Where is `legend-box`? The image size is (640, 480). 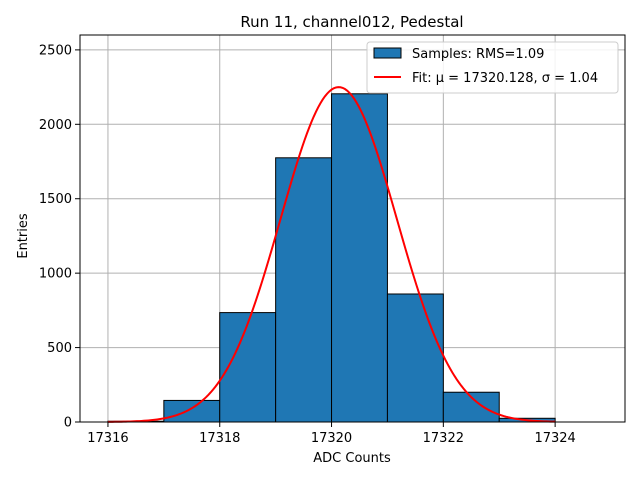 legend-box is located at coordinates (492, 67).